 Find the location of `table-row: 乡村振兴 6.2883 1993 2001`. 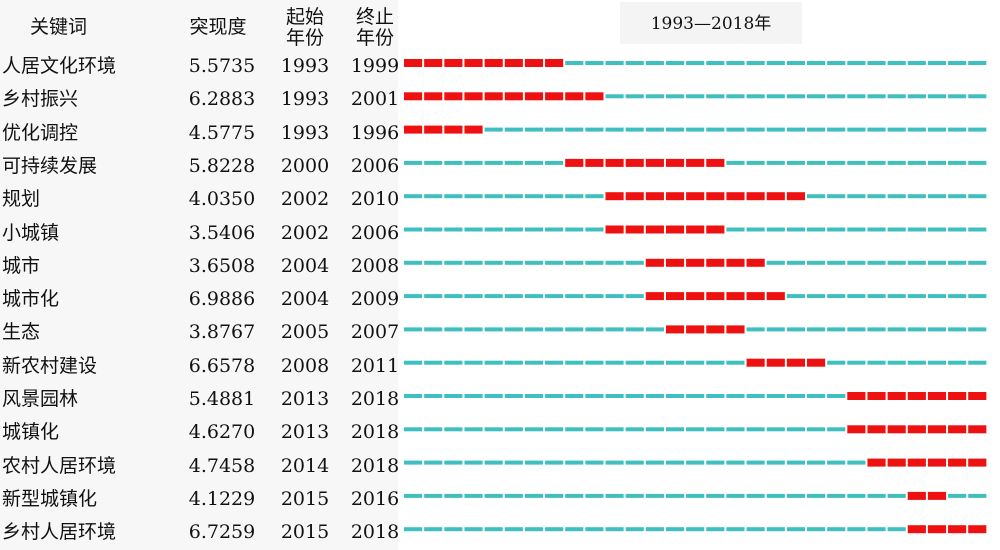

table-row: 乡村振兴 6.2883 1993 2001 is located at coordinates (500, 99).